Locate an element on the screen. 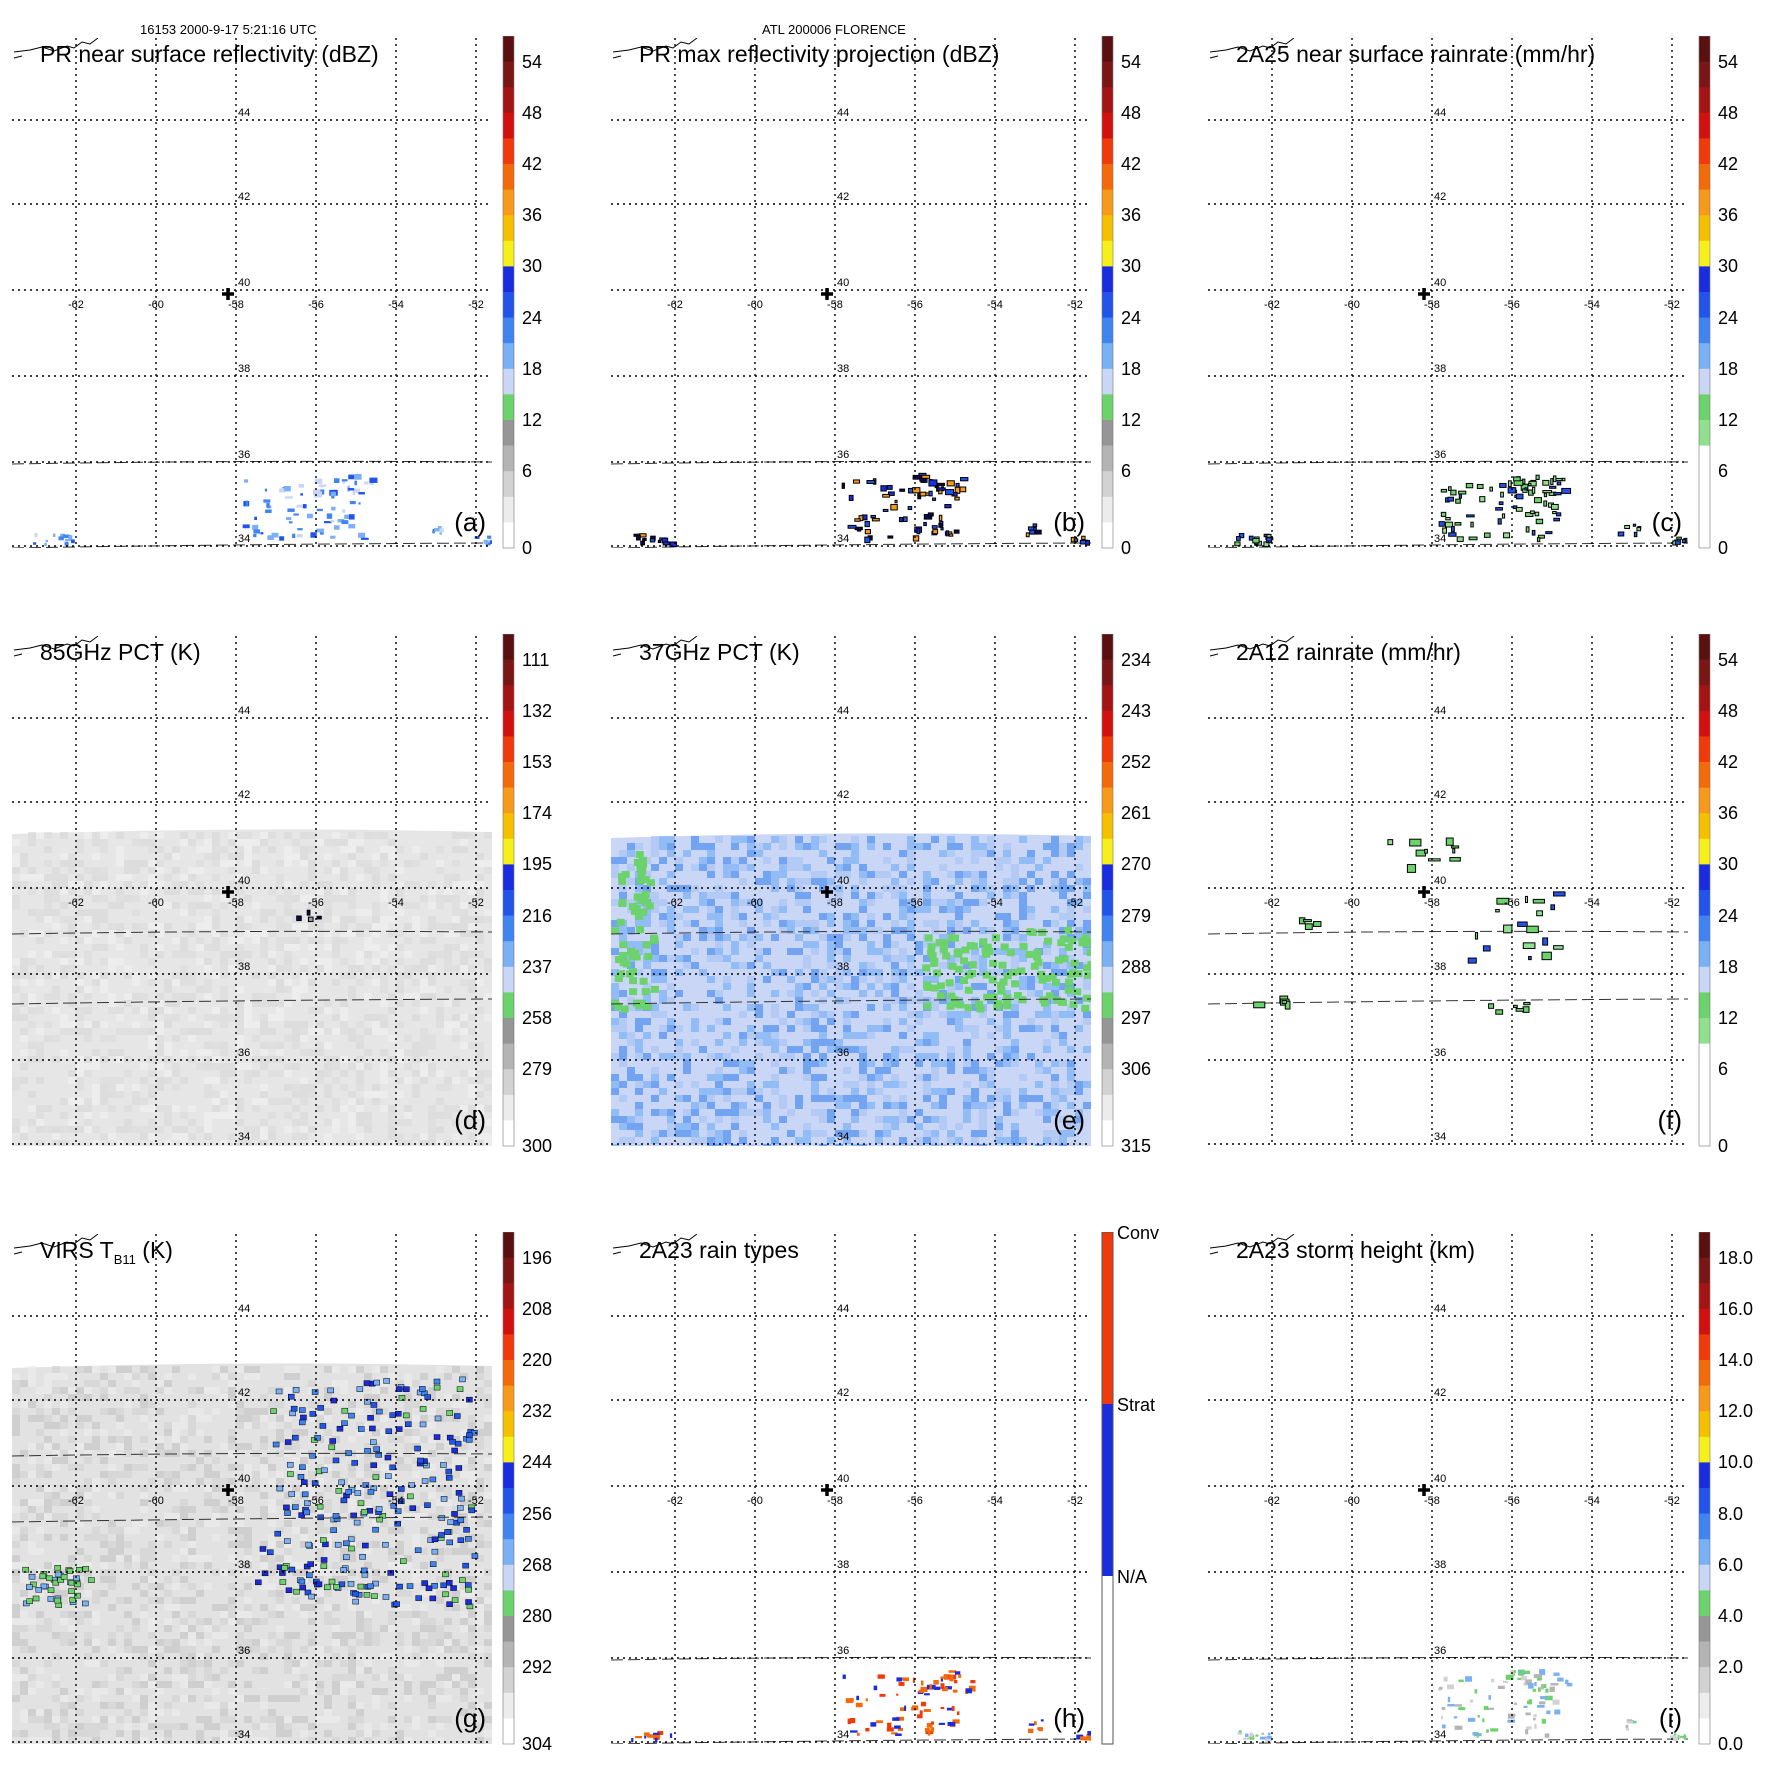 This screenshot has height=1771, width=1771. colorbar-tick-label: 288 is located at coordinates (1136, 966).